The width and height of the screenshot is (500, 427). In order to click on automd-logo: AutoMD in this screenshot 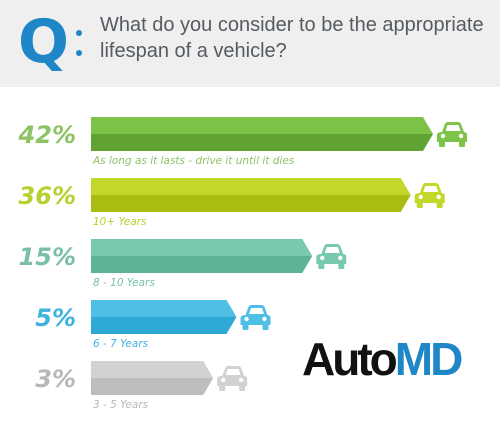, I will do `click(383, 359)`.